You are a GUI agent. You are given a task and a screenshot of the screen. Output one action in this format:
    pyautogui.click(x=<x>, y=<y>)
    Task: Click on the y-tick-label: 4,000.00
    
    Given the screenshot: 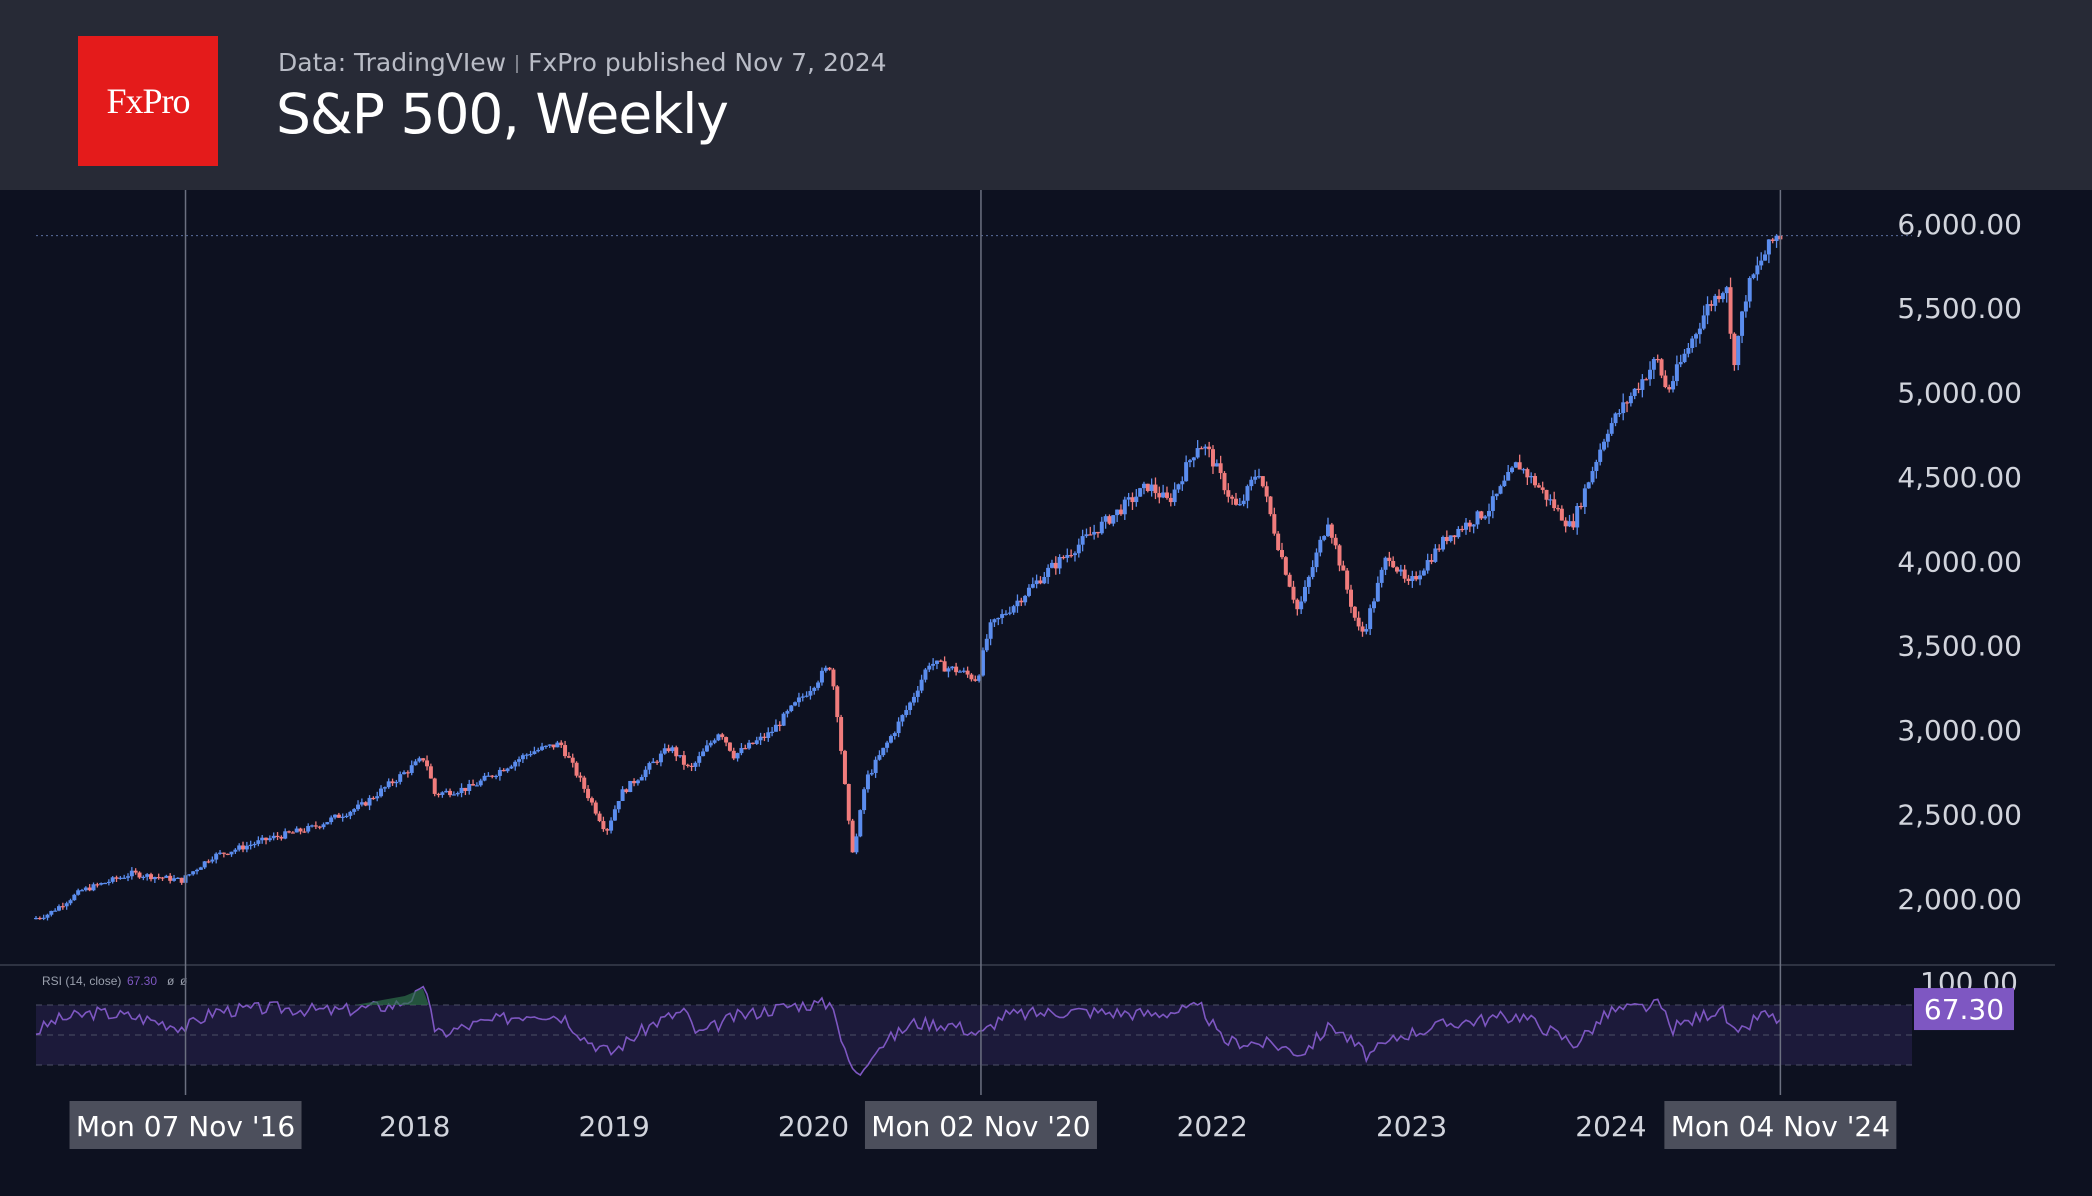 What is the action you would take?
    pyautogui.click(x=1959, y=561)
    